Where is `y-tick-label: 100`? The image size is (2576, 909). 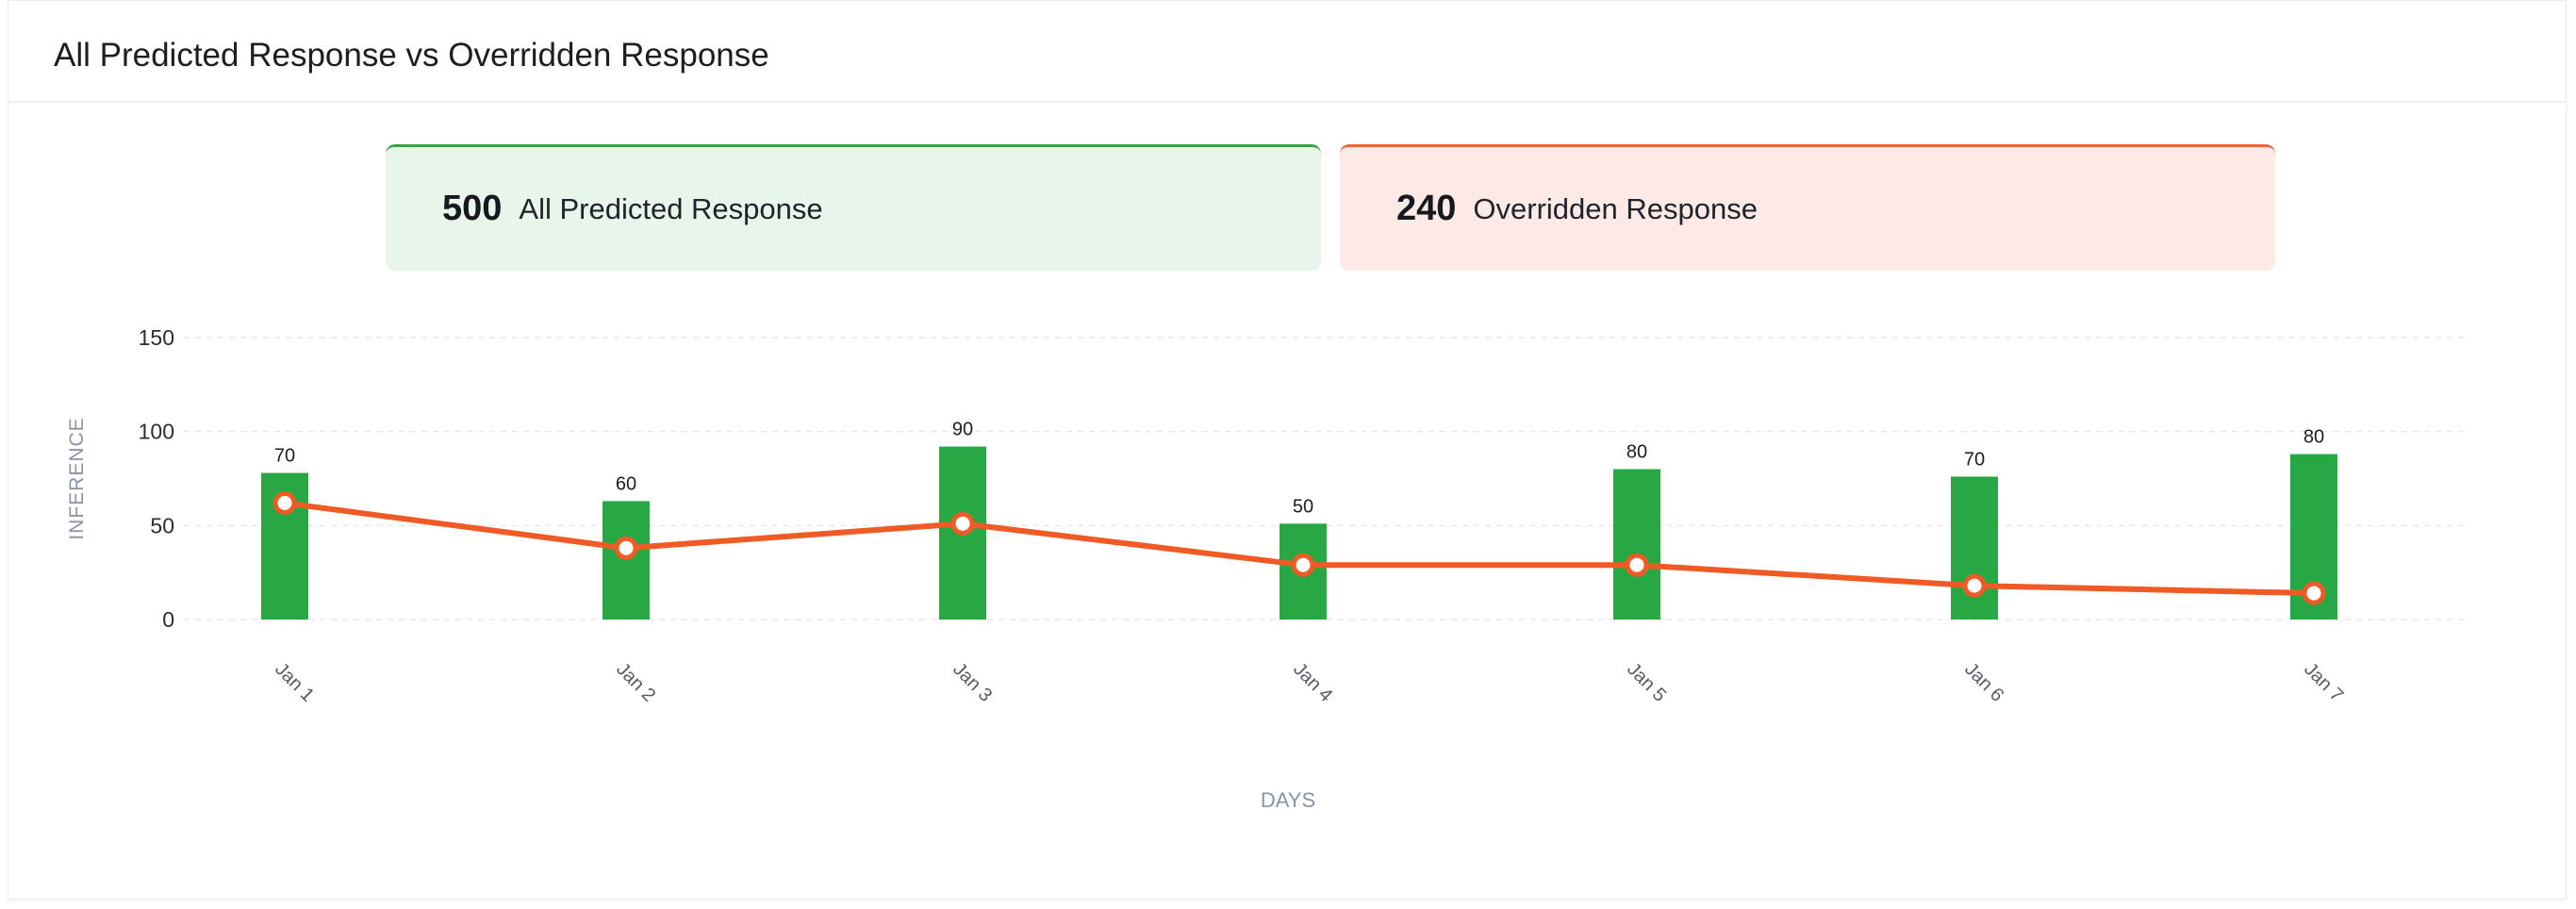
y-tick-label: 100 is located at coordinates (156, 432).